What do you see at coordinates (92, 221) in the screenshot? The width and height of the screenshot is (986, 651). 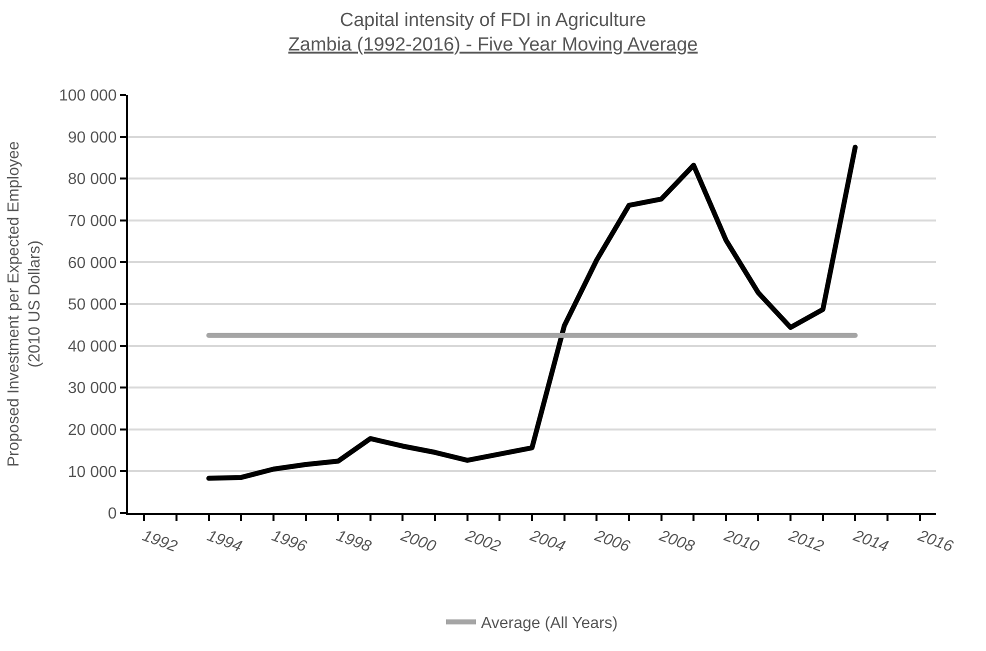 I see `y-tick-label: 70 000` at bounding box center [92, 221].